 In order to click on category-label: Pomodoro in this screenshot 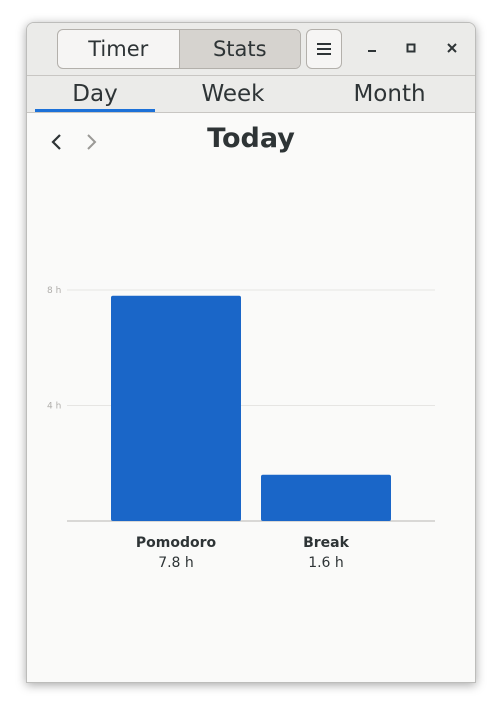, I will do `click(176, 543)`.